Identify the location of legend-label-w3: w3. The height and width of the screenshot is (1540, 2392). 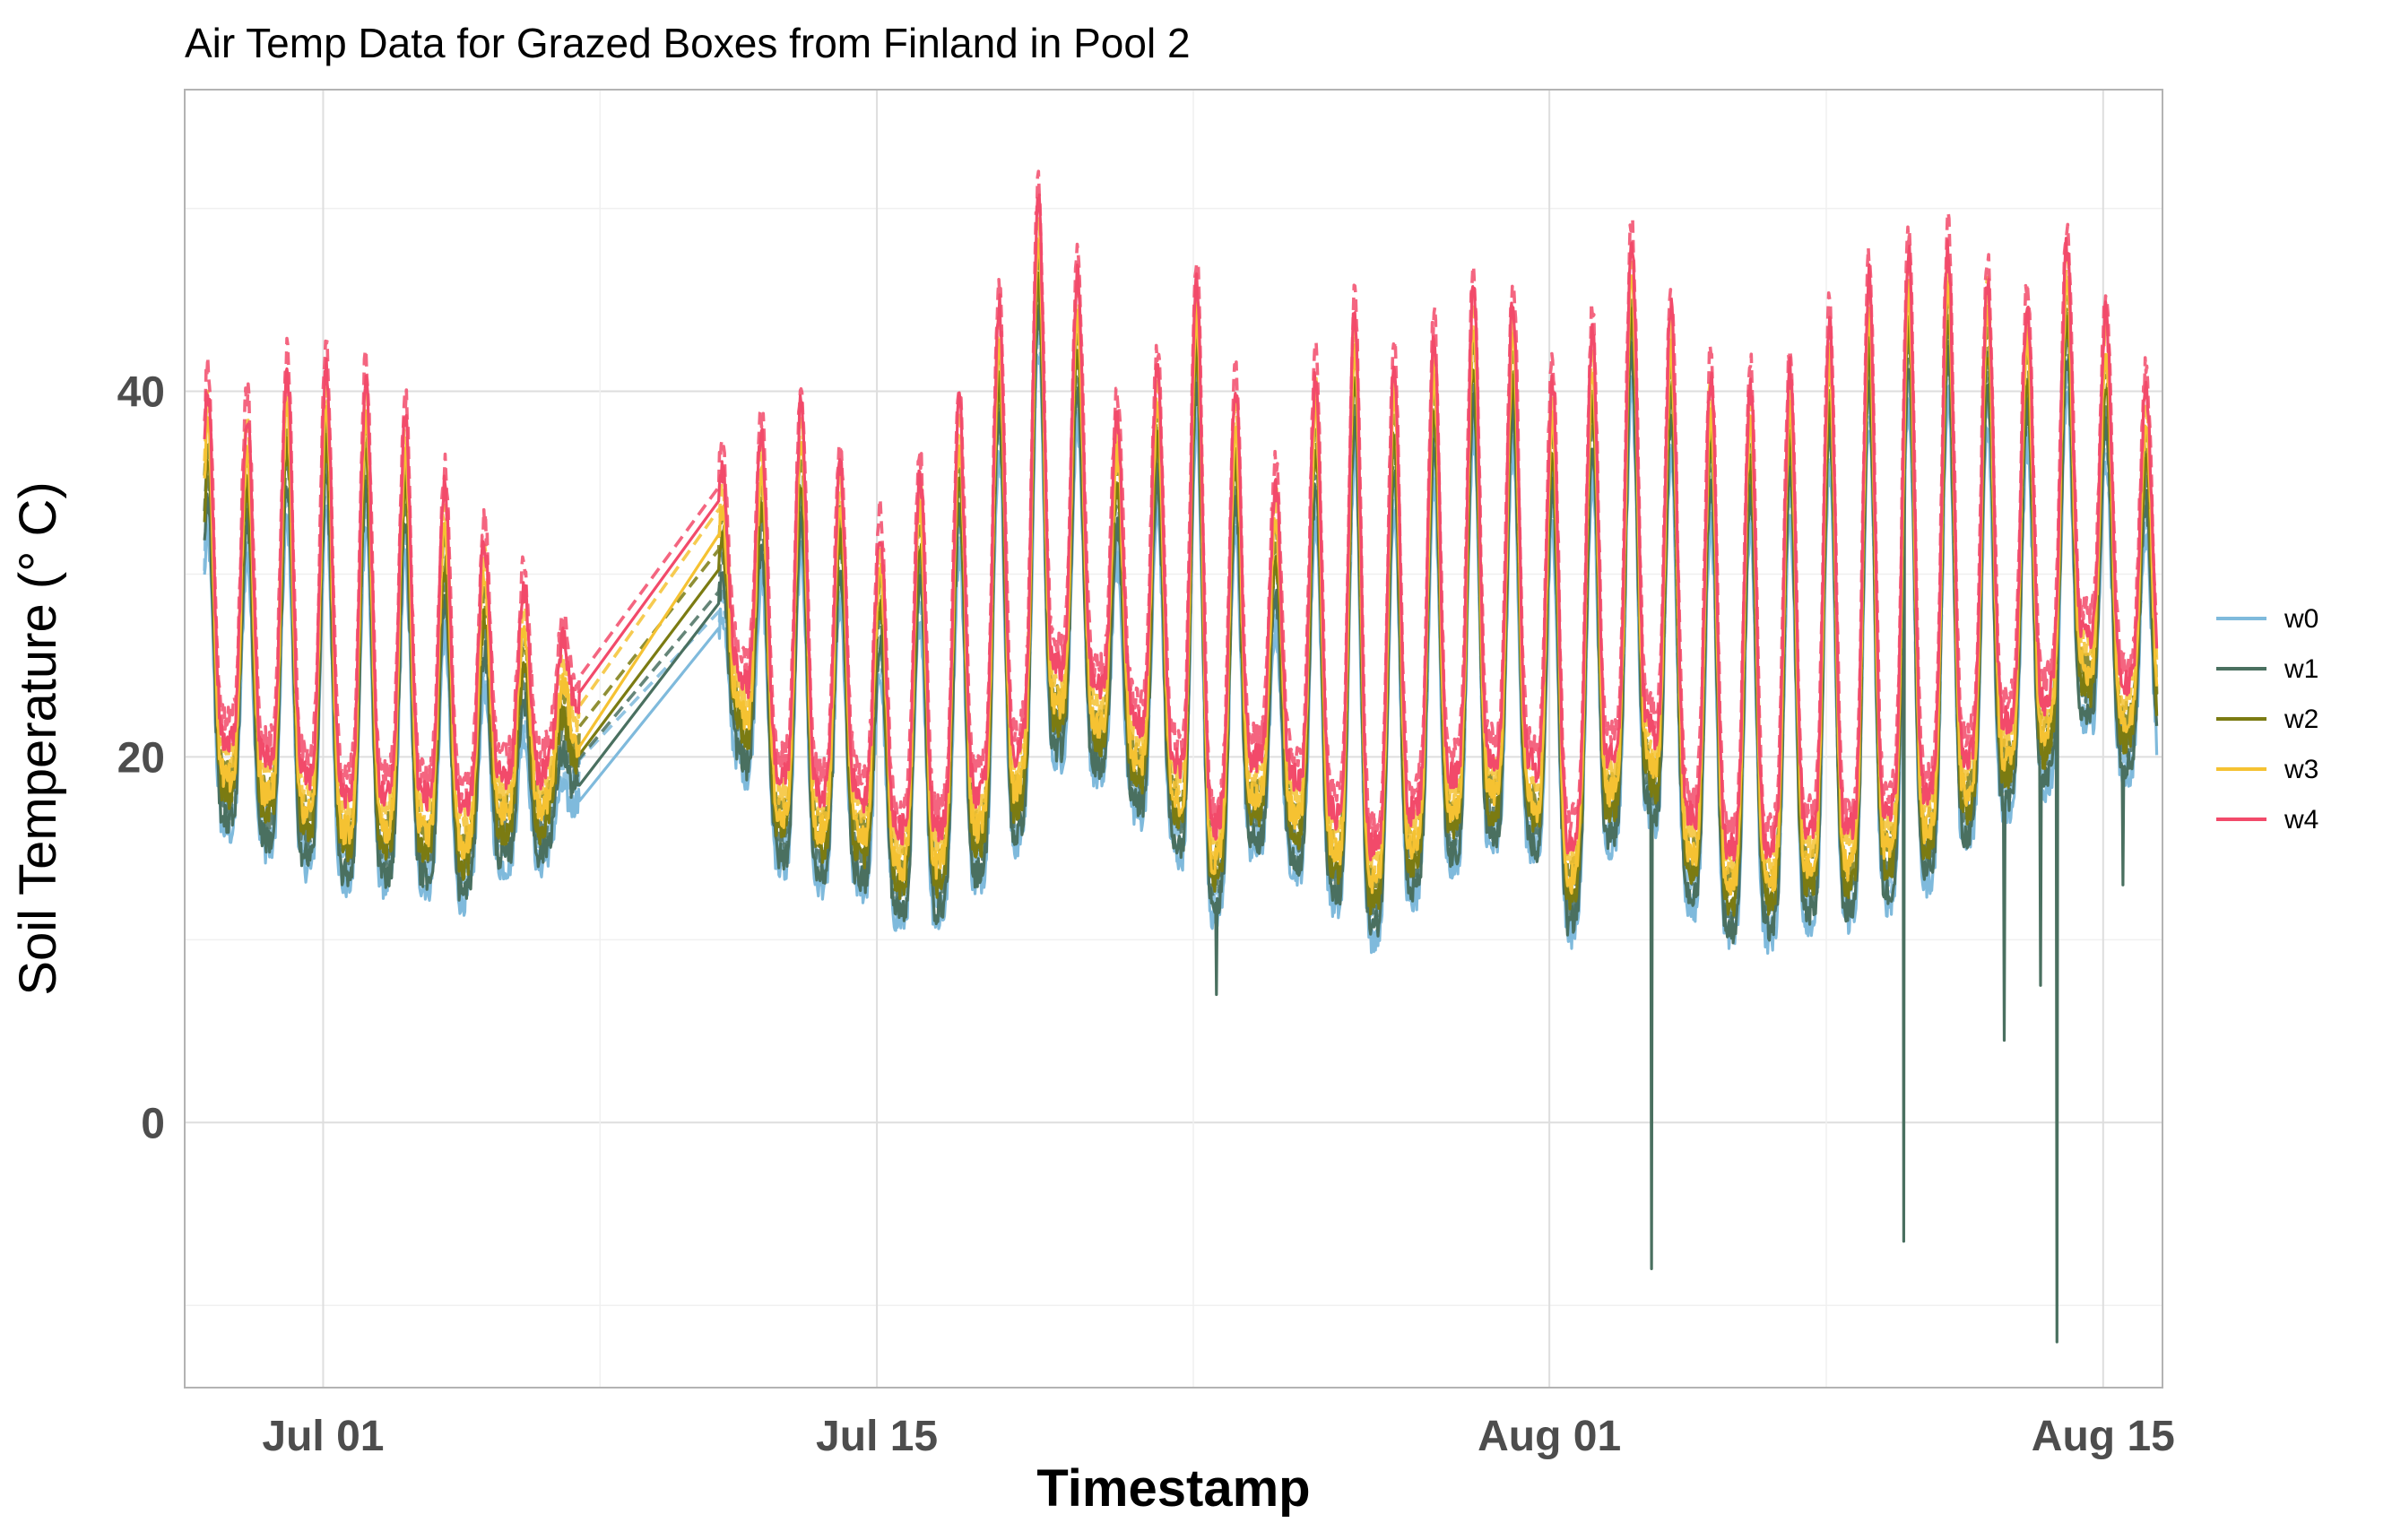
(2301, 770).